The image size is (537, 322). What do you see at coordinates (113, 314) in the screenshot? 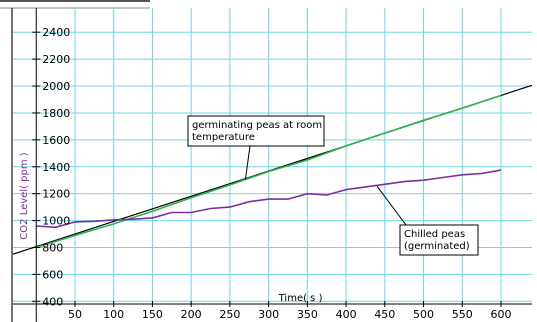
I see `x-tick-label: 100` at bounding box center [113, 314].